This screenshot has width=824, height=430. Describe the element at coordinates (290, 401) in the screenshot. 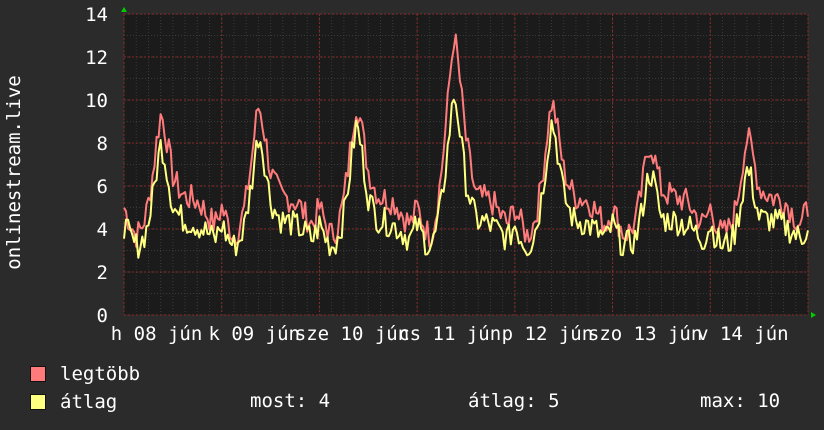

I see `stat-now: most: 4` at that location.